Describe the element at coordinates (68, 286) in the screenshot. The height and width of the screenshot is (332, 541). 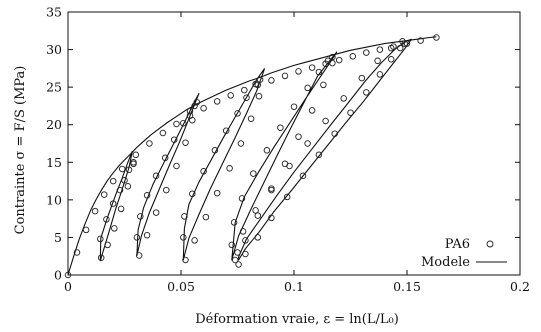
I see `x-tick-label: 0` at that location.